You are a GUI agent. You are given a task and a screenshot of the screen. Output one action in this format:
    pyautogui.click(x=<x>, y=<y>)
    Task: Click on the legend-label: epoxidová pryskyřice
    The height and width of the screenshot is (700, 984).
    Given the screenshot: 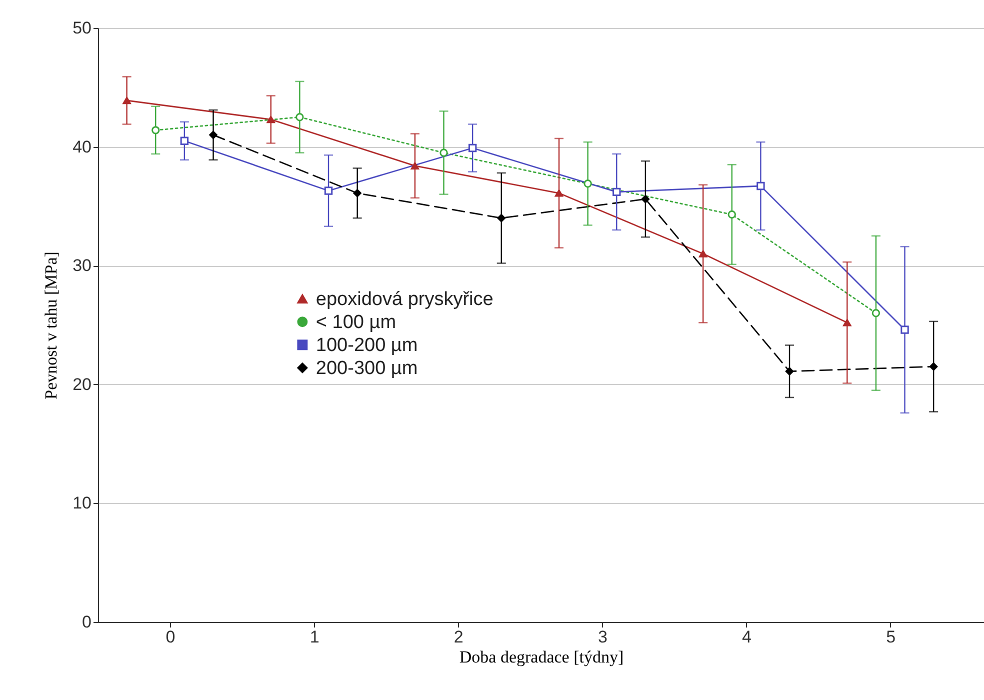 What is the action you would take?
    pyautogui.click(x=405, y=299)
    